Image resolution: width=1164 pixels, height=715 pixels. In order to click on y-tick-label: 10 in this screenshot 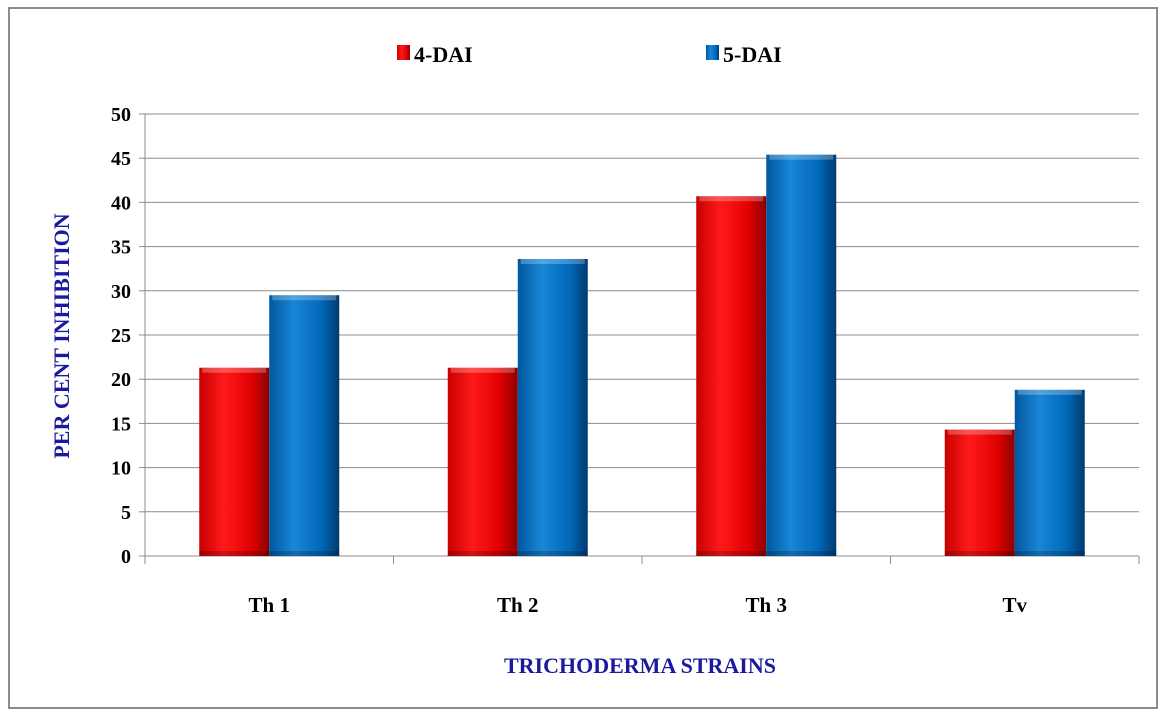, I will do `click(121, 469)`.